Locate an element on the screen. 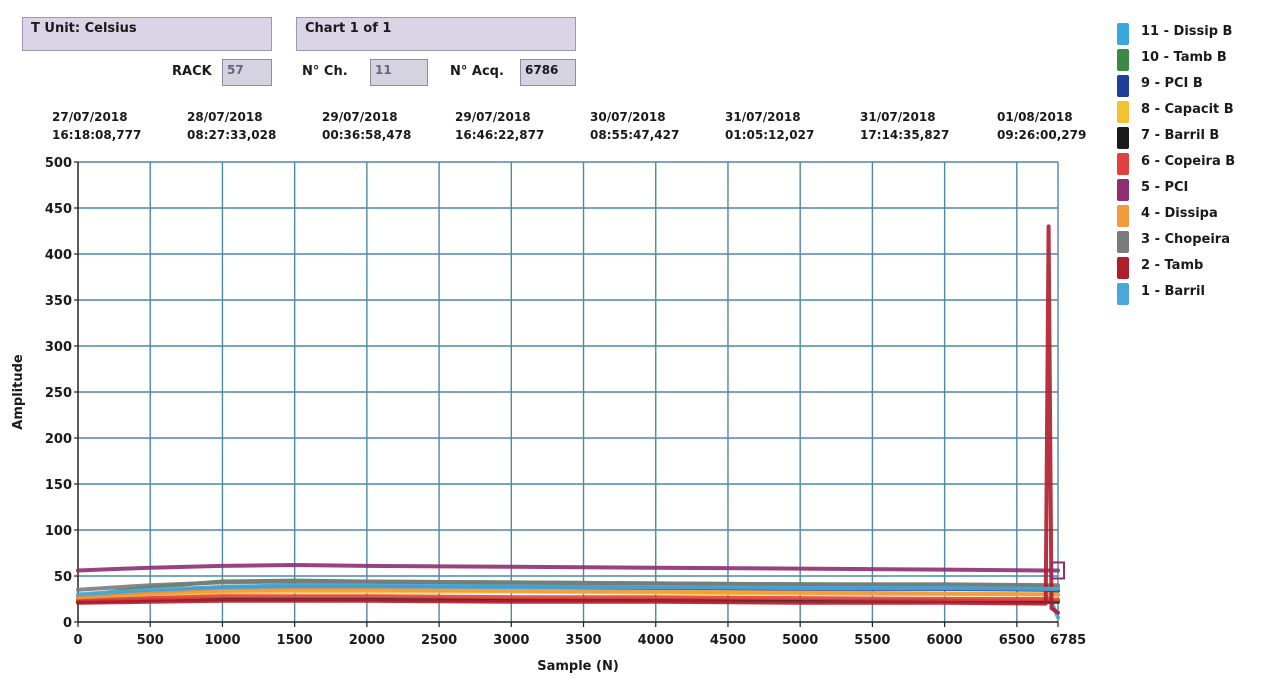 The height and width of the screenshot is (682, 1261). legend-item: 5 - PCI is located at coordinates (1185, 189).